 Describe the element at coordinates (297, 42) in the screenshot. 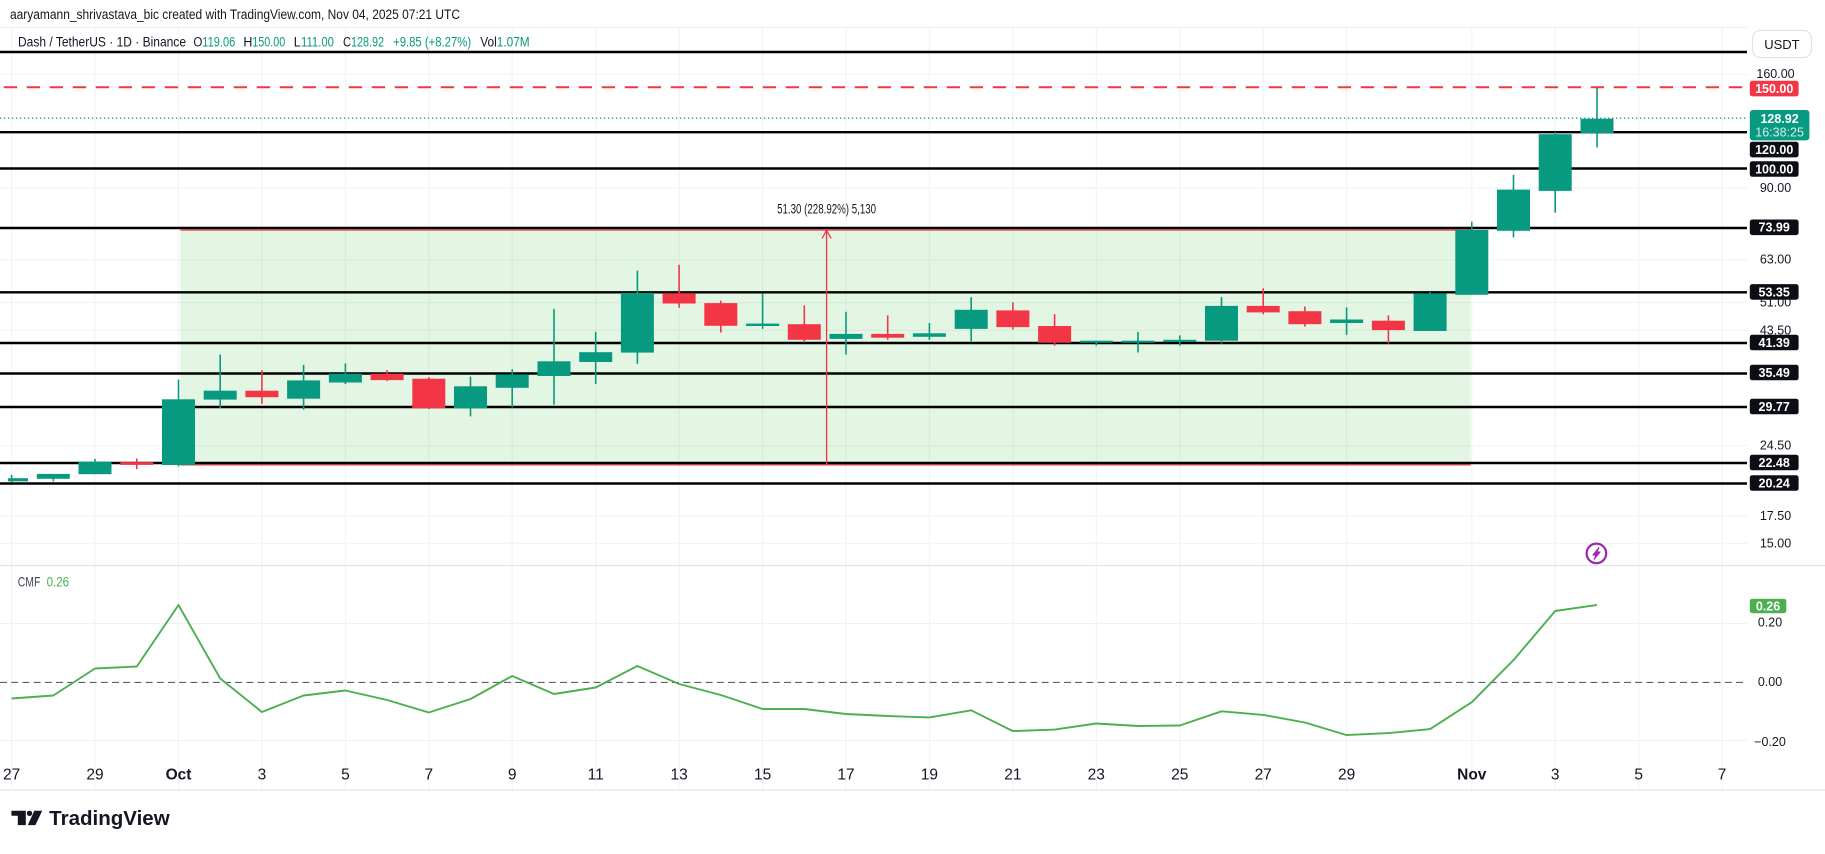

I see `svg-text: L` at that location.